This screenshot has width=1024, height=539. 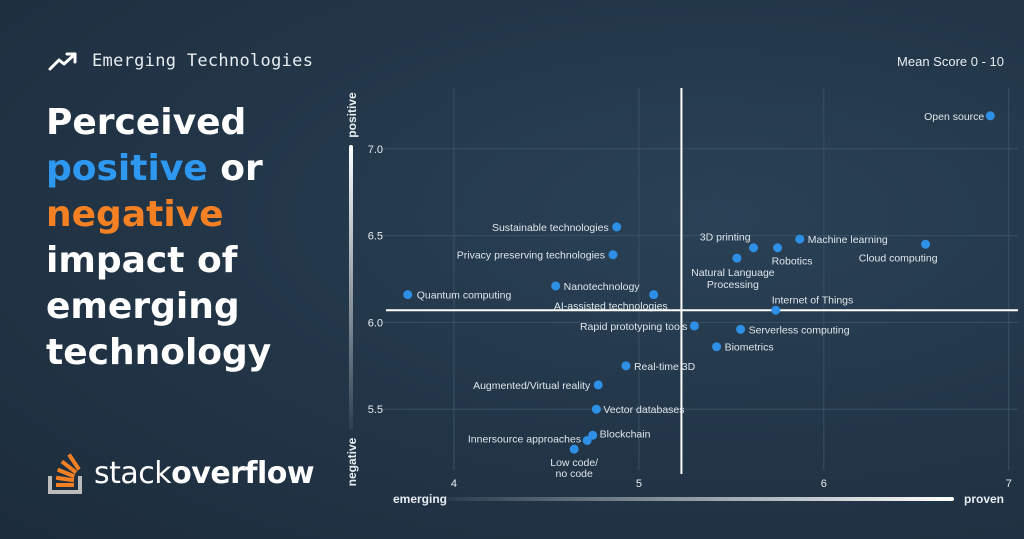 I want to click on logo-word-stack: stack, so click(x=133, y=473).